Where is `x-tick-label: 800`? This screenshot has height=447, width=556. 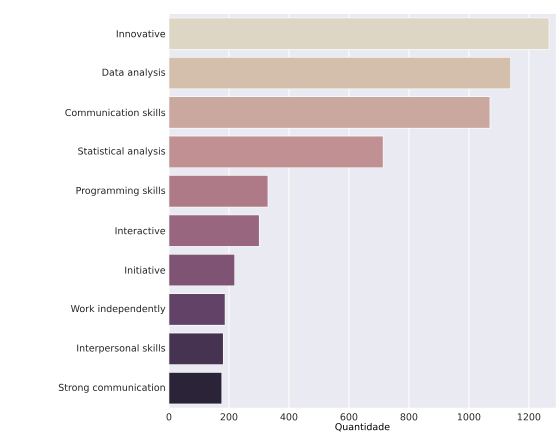
x-tick-label: 800 is located at coordinates (409, 416).